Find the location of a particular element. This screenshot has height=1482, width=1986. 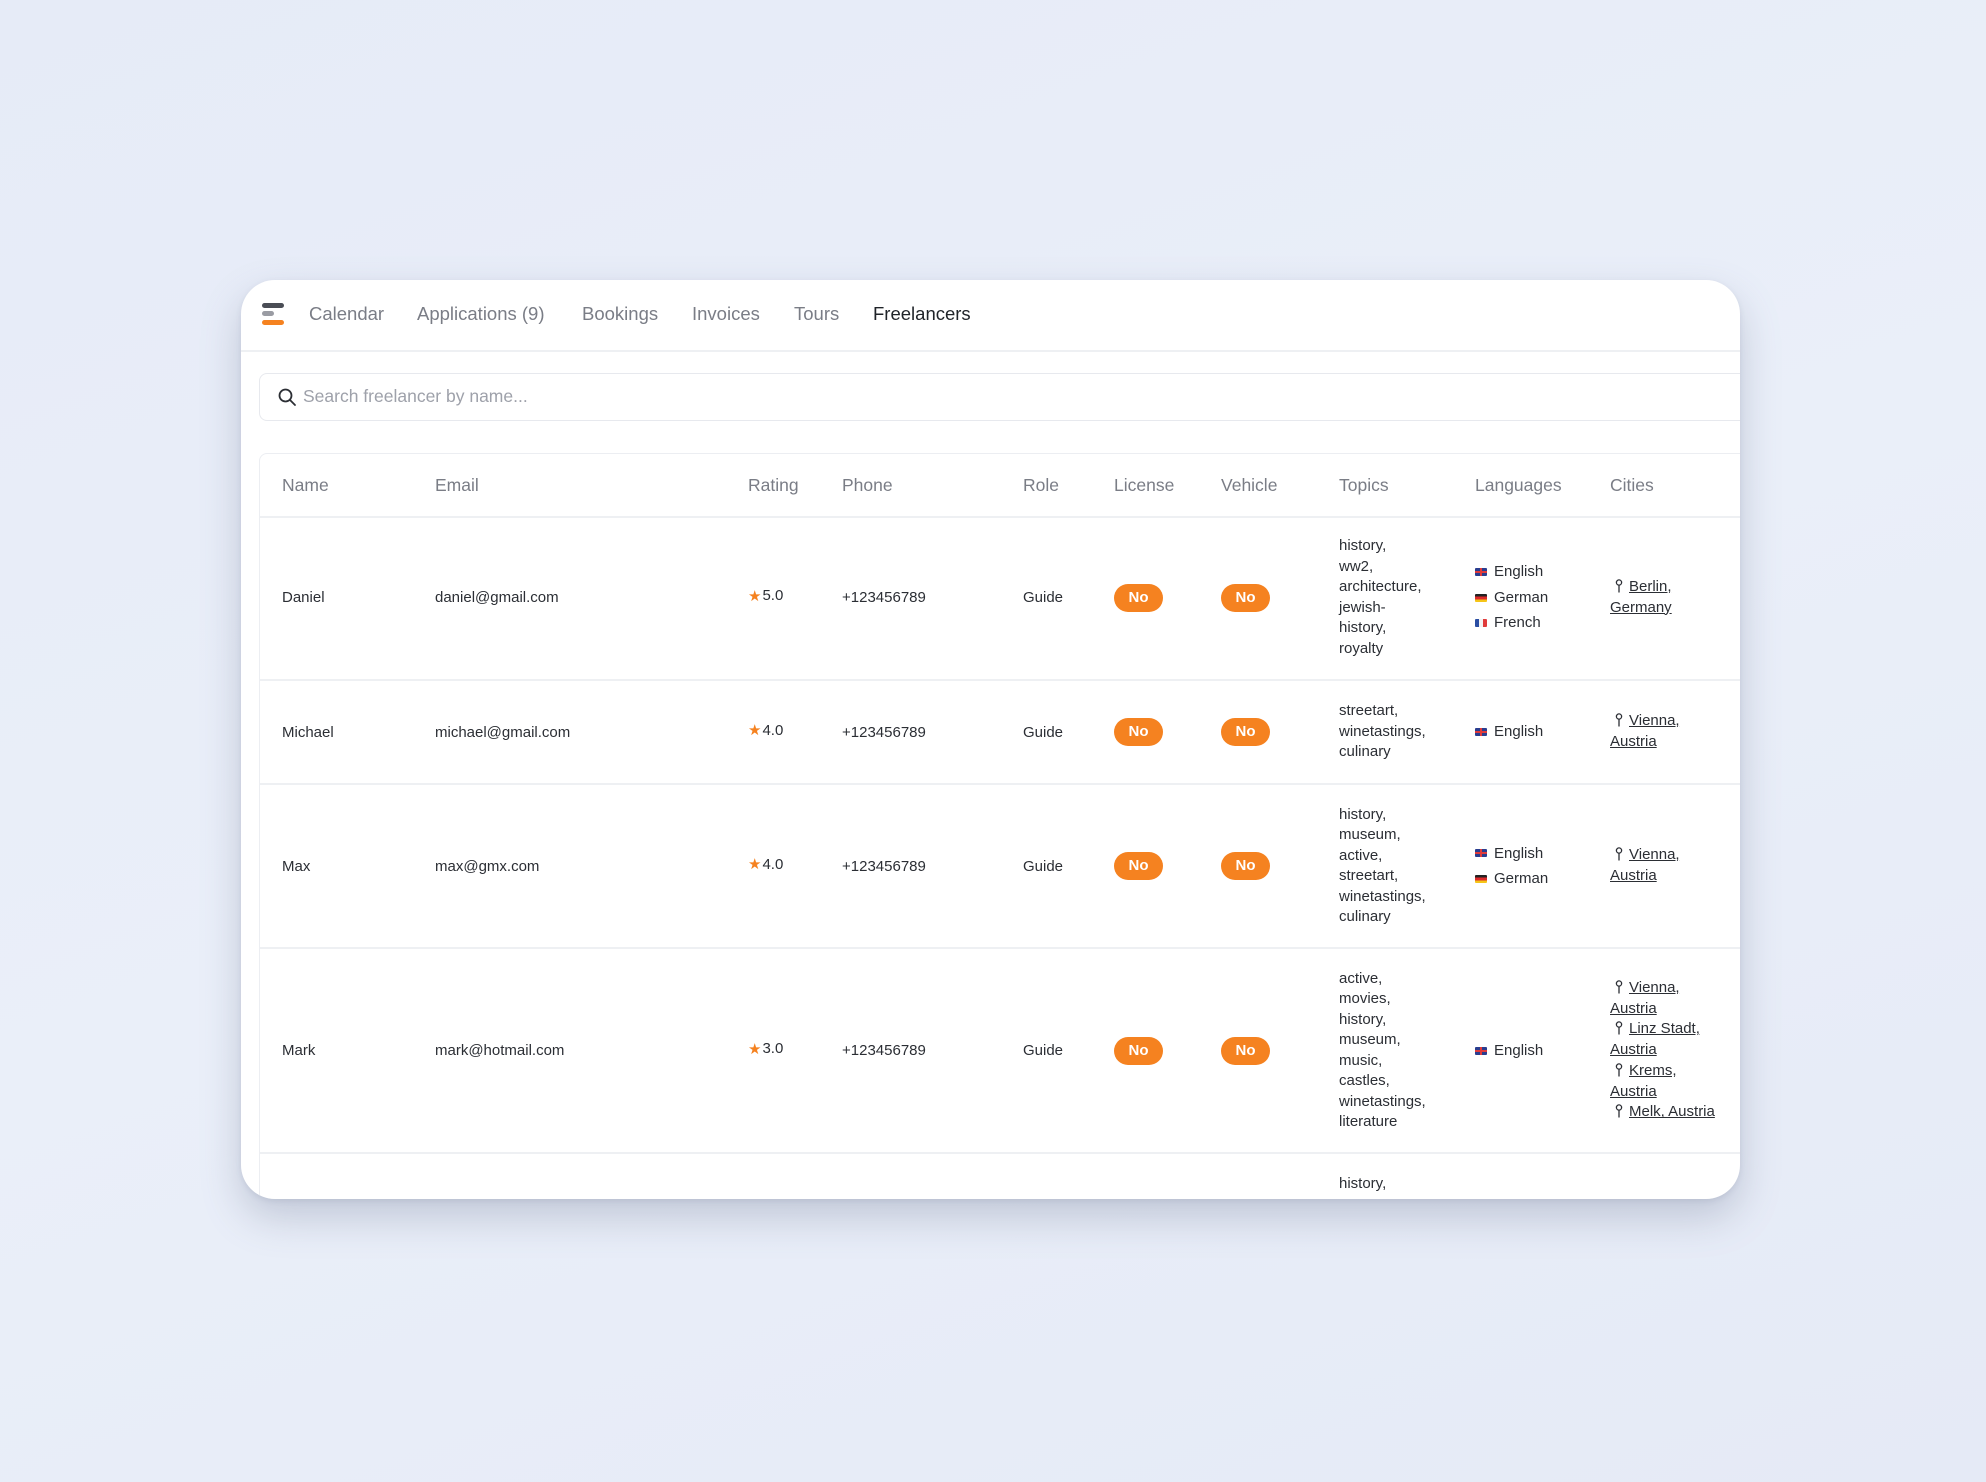

column-header-languages: Languages is located at coordinates (1518, 485).